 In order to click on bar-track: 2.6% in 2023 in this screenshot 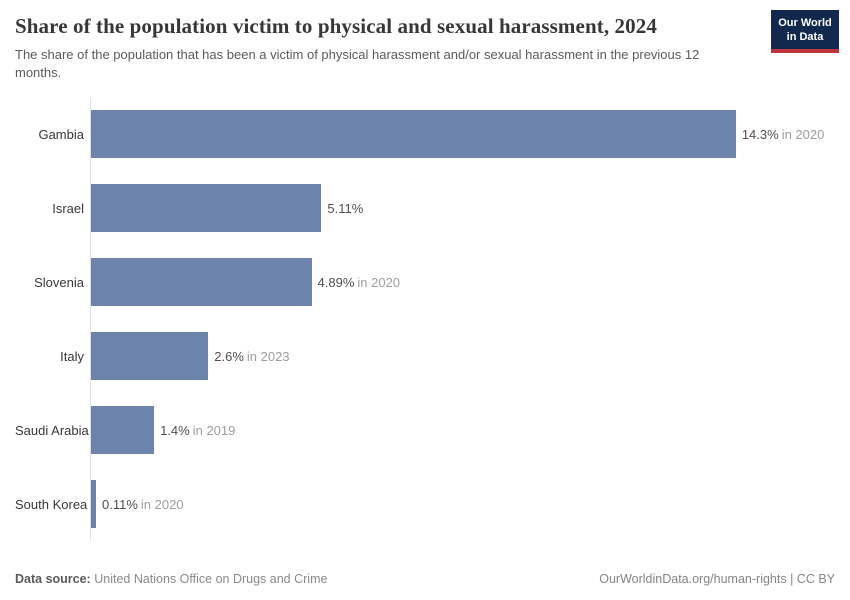, I will do `click(462, 356)`.